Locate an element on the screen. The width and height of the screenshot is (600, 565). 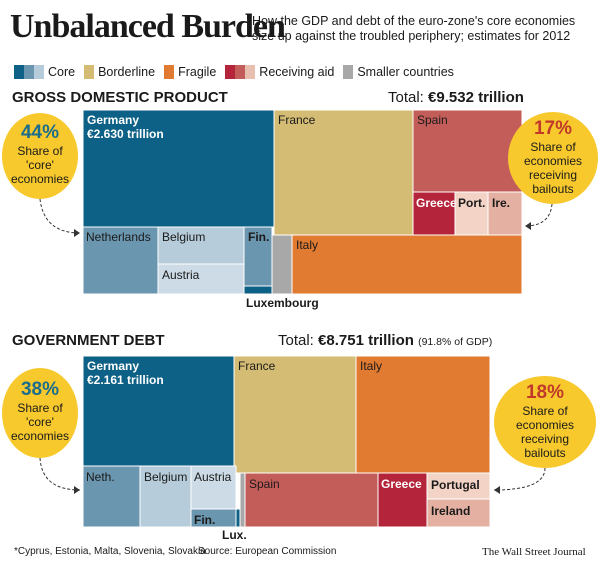
debt-cell-greece is located at coordinates (402, 500).